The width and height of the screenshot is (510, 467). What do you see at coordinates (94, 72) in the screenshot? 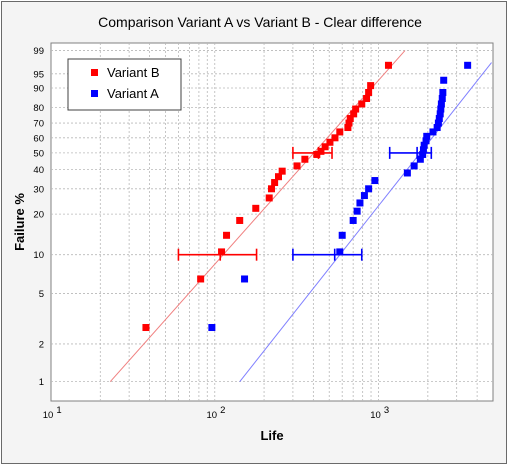
I see `legend-marker-variant-b` at bounding box center [94, 72].